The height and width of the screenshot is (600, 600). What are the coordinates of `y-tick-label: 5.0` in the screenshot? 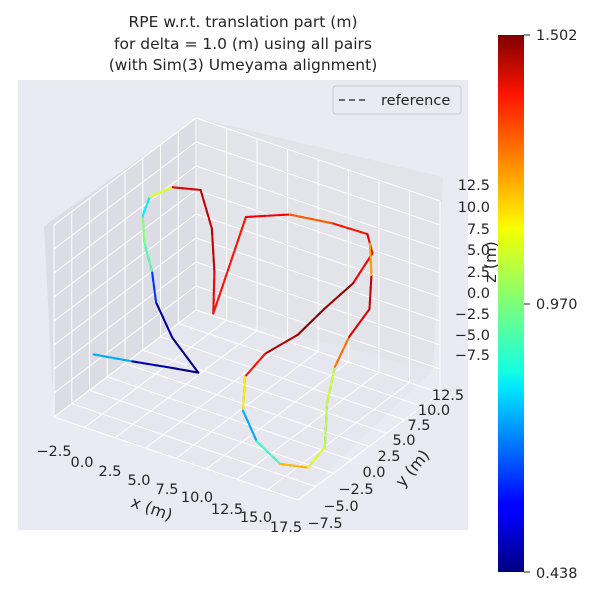 It's located at (403, 441).